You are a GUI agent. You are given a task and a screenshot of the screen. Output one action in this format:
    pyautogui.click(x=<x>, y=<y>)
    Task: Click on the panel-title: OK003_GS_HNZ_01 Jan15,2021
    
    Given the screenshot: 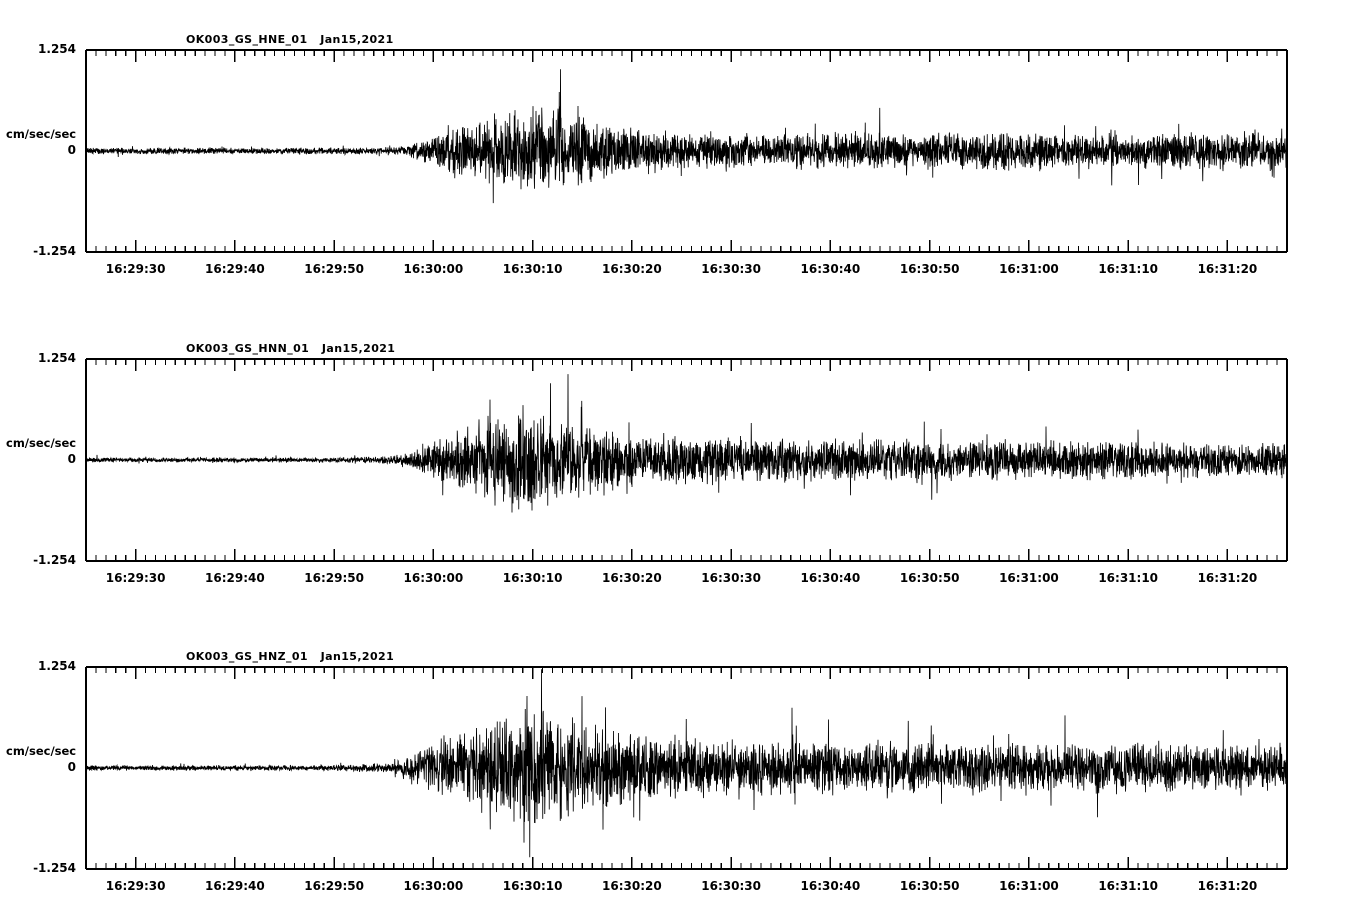 What is the action you would take?
    pyautogui.click(x=290, y=656)
    